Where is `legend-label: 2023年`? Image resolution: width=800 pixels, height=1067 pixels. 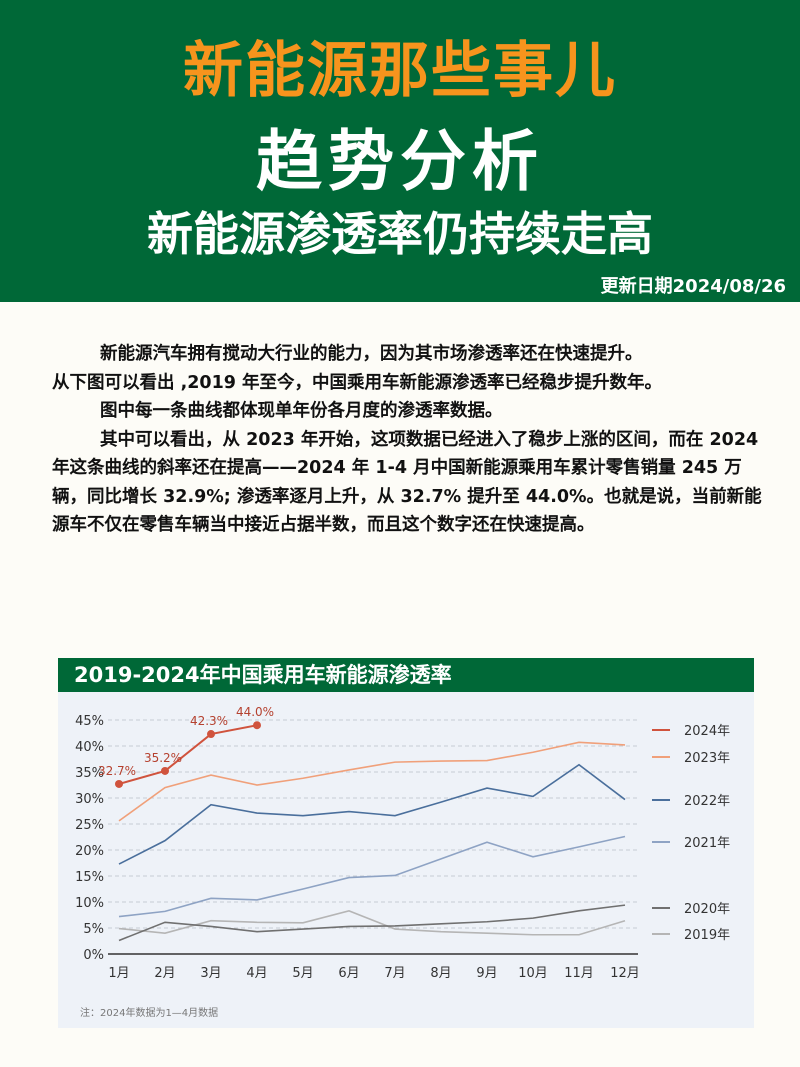
legend-label: 2023年 is located at coordinates (707, 758).